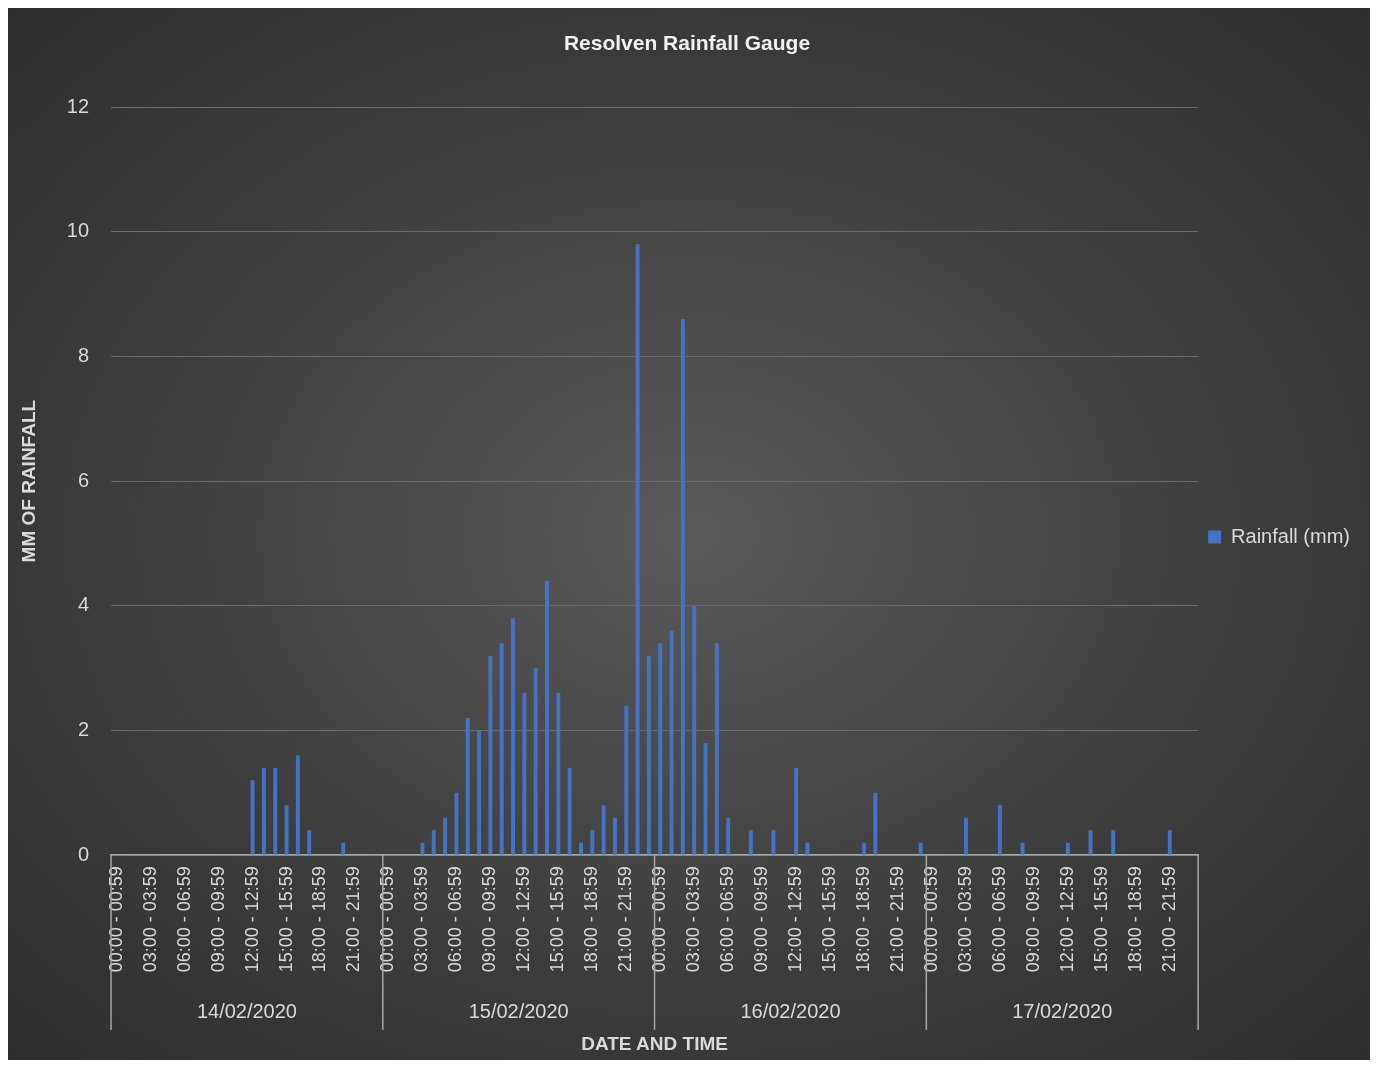 This screenshot has height=1065, width=1378. What do you see at coordinates (83, 853) in the screenshot?
I see `y-tick-label: 0` at bounding box center [83, 853].